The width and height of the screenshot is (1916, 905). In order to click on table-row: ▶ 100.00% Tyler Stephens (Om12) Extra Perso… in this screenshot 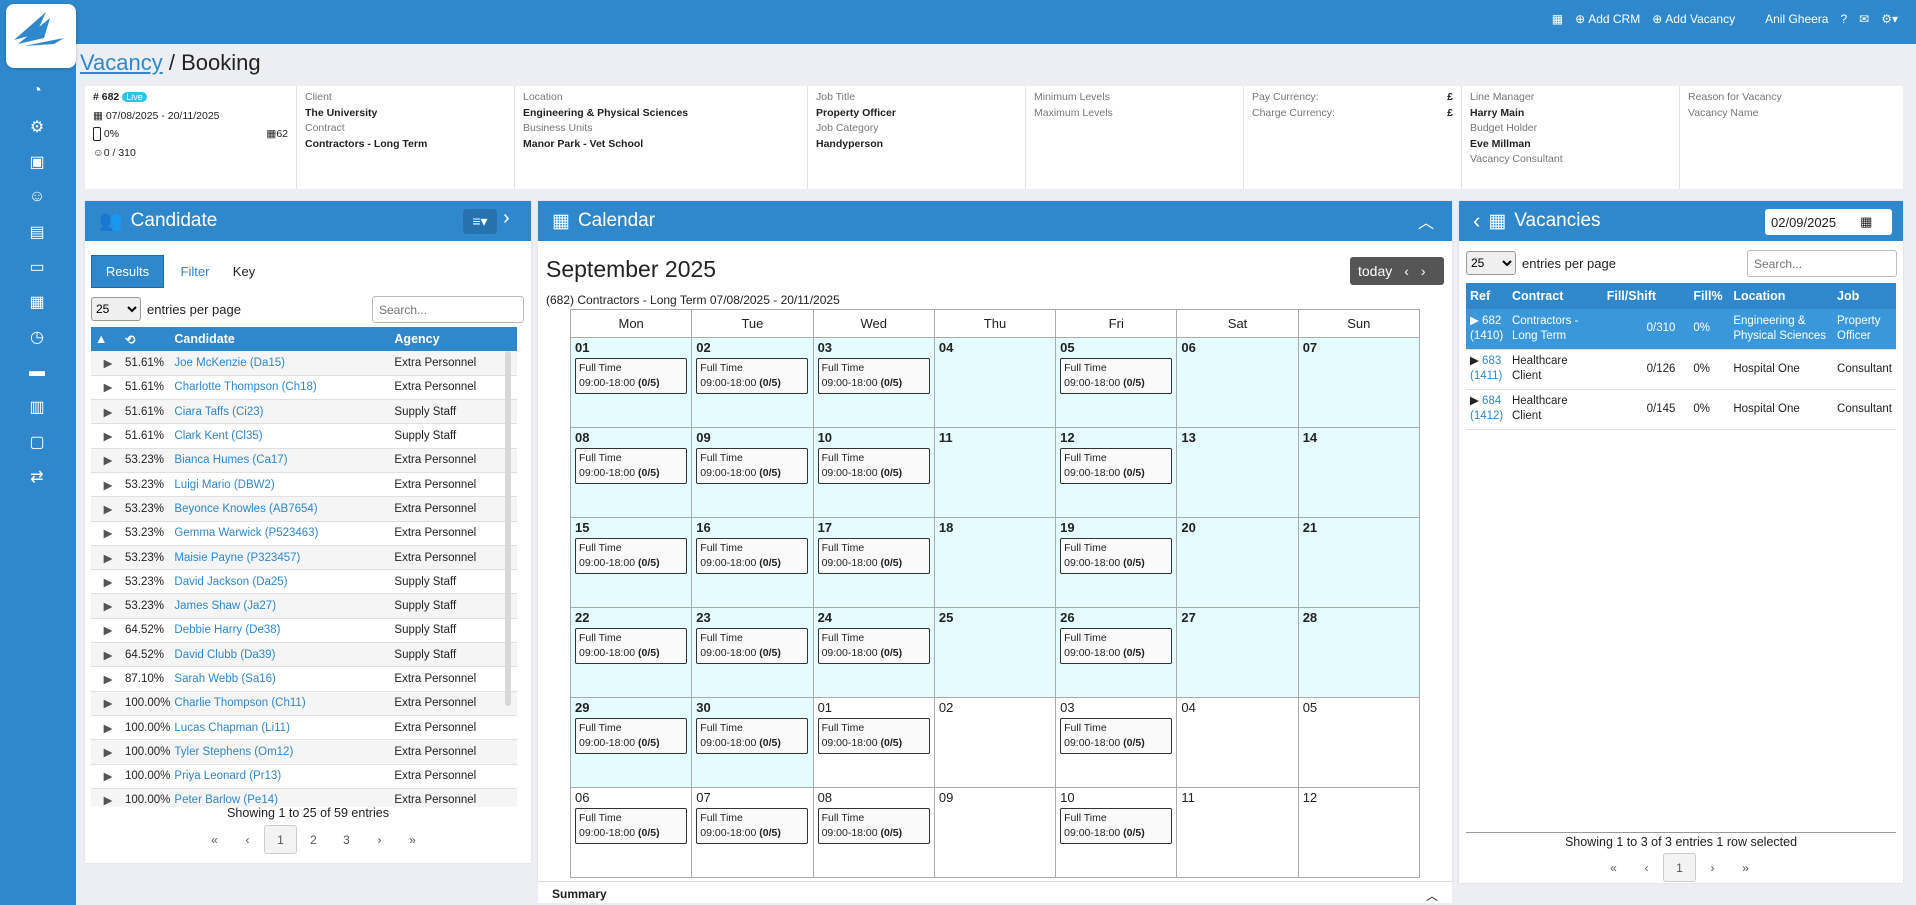, I will do `click(304, 752)`.